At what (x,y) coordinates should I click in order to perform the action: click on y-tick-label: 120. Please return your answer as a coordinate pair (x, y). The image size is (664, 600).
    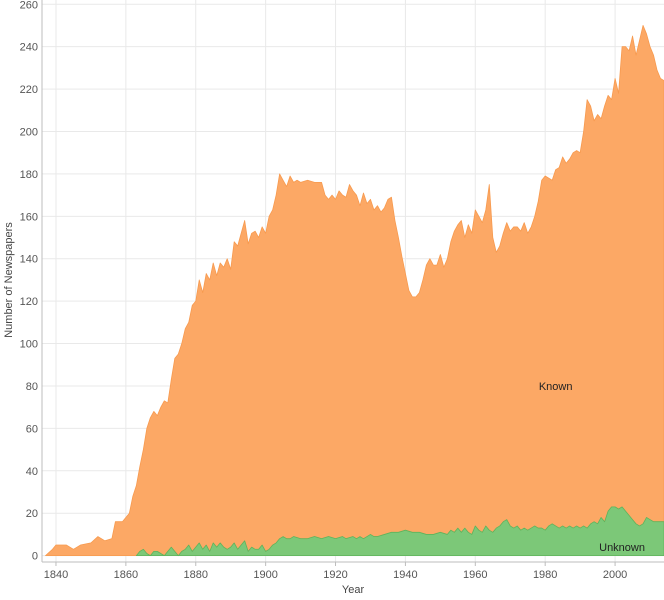
    Looking at the image, I should click on (29, 302).